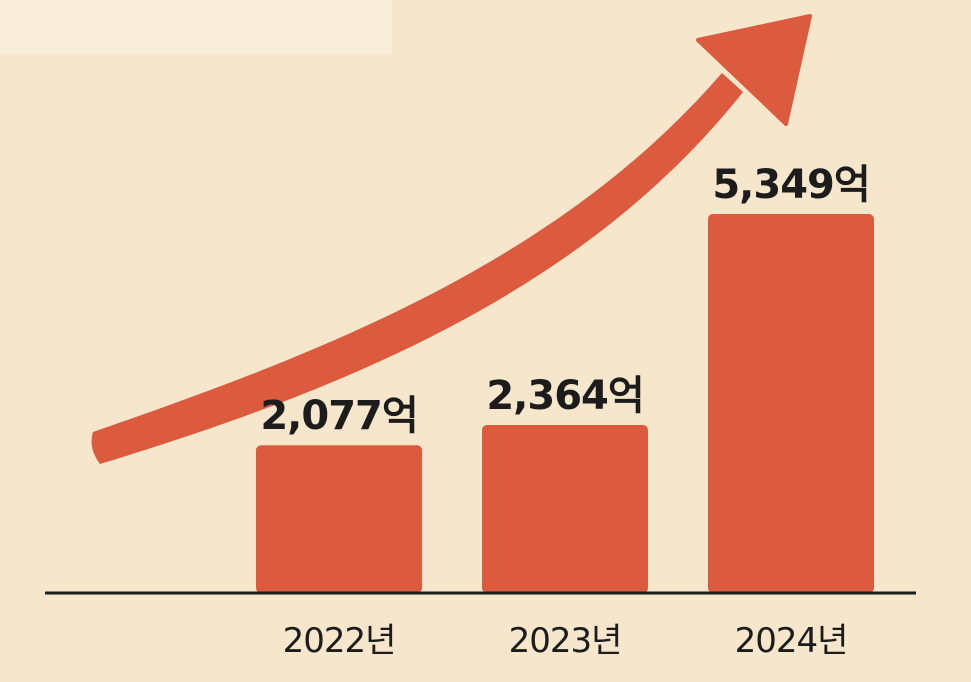 Image resolution: width=971 pixels, height=682 pixels. What do you see at coordinates (791, 641) in the screenshot?
I see `category-label-3: 2024년` at bounding box center [791, 641].